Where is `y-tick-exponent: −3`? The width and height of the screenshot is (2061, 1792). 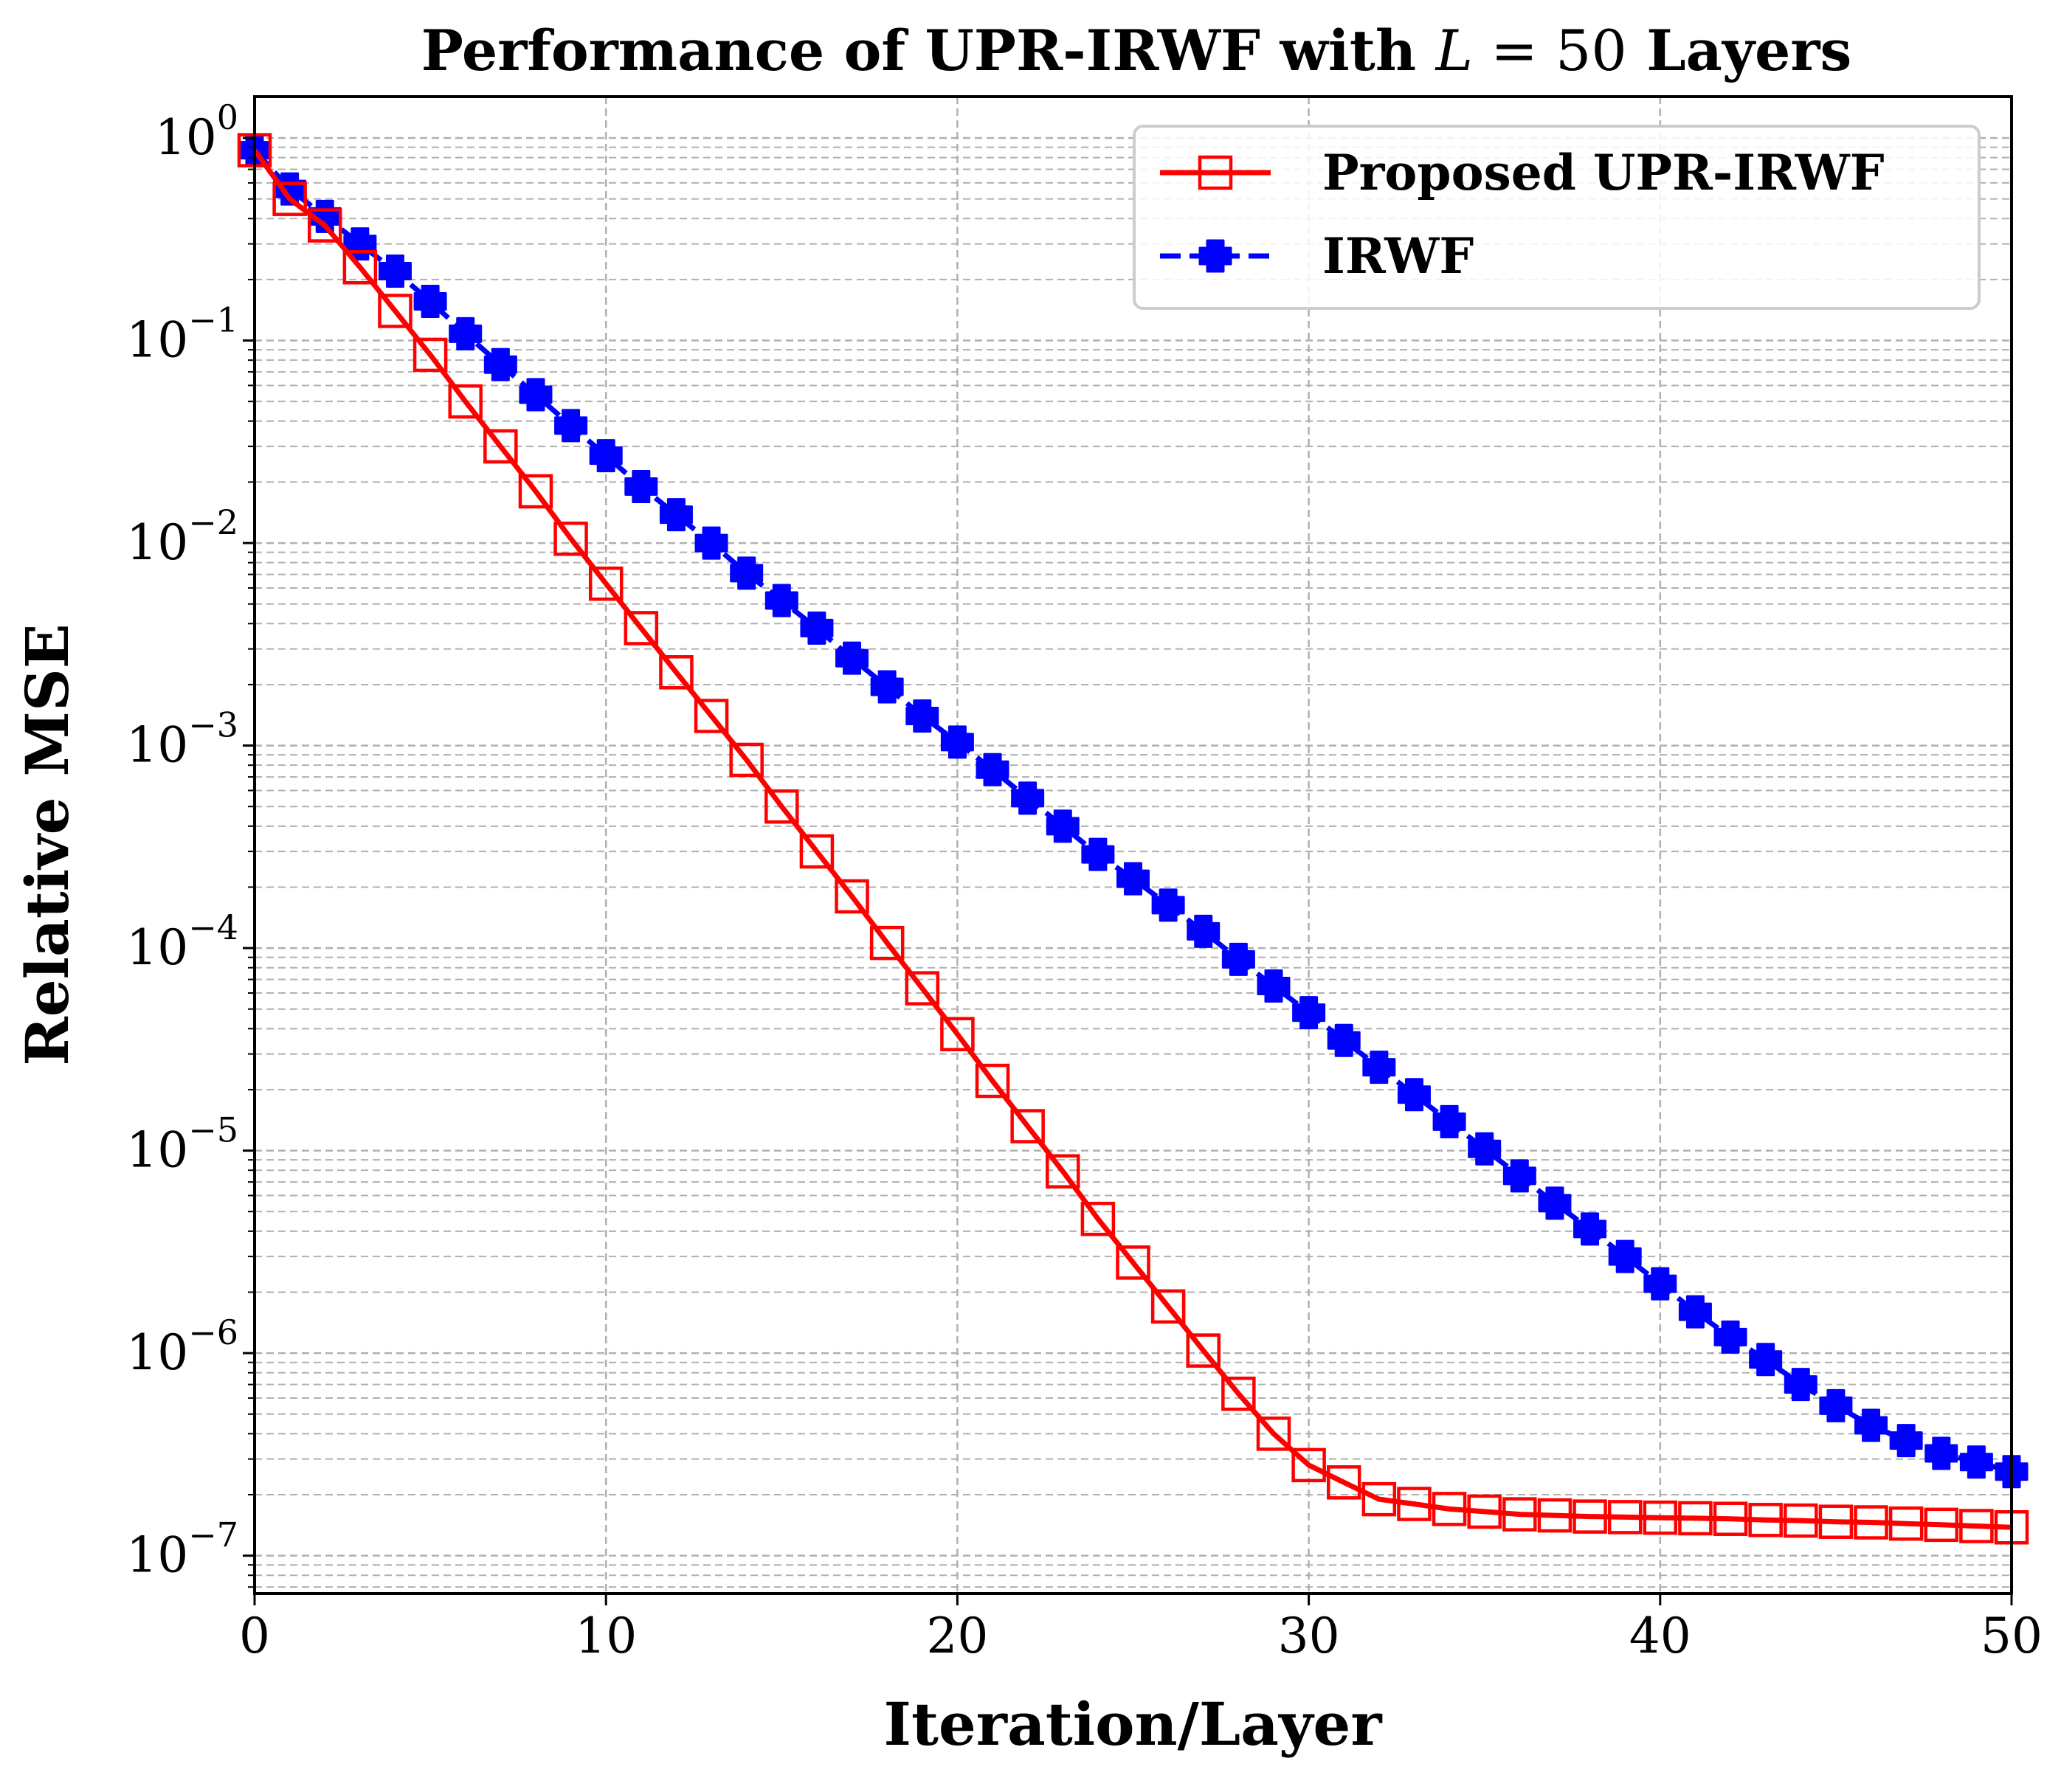 y-tick-exponent: −3 is located at coordinates (213, 725).